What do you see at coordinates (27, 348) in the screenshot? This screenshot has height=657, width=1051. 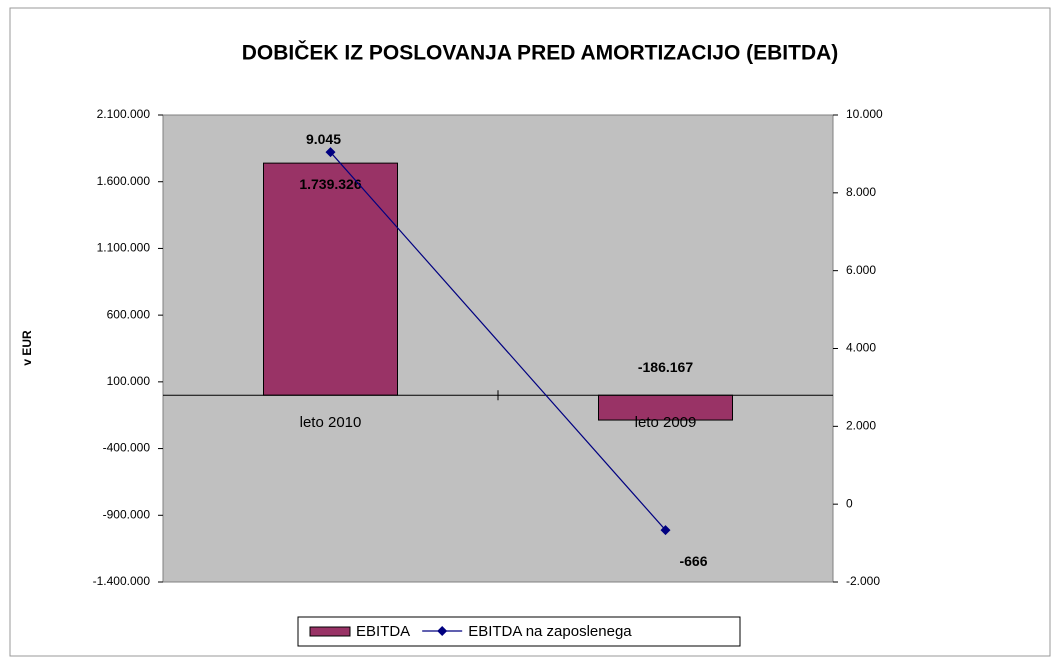 I see `y-axis-label: v EUR` at bounding box center [27, 348].